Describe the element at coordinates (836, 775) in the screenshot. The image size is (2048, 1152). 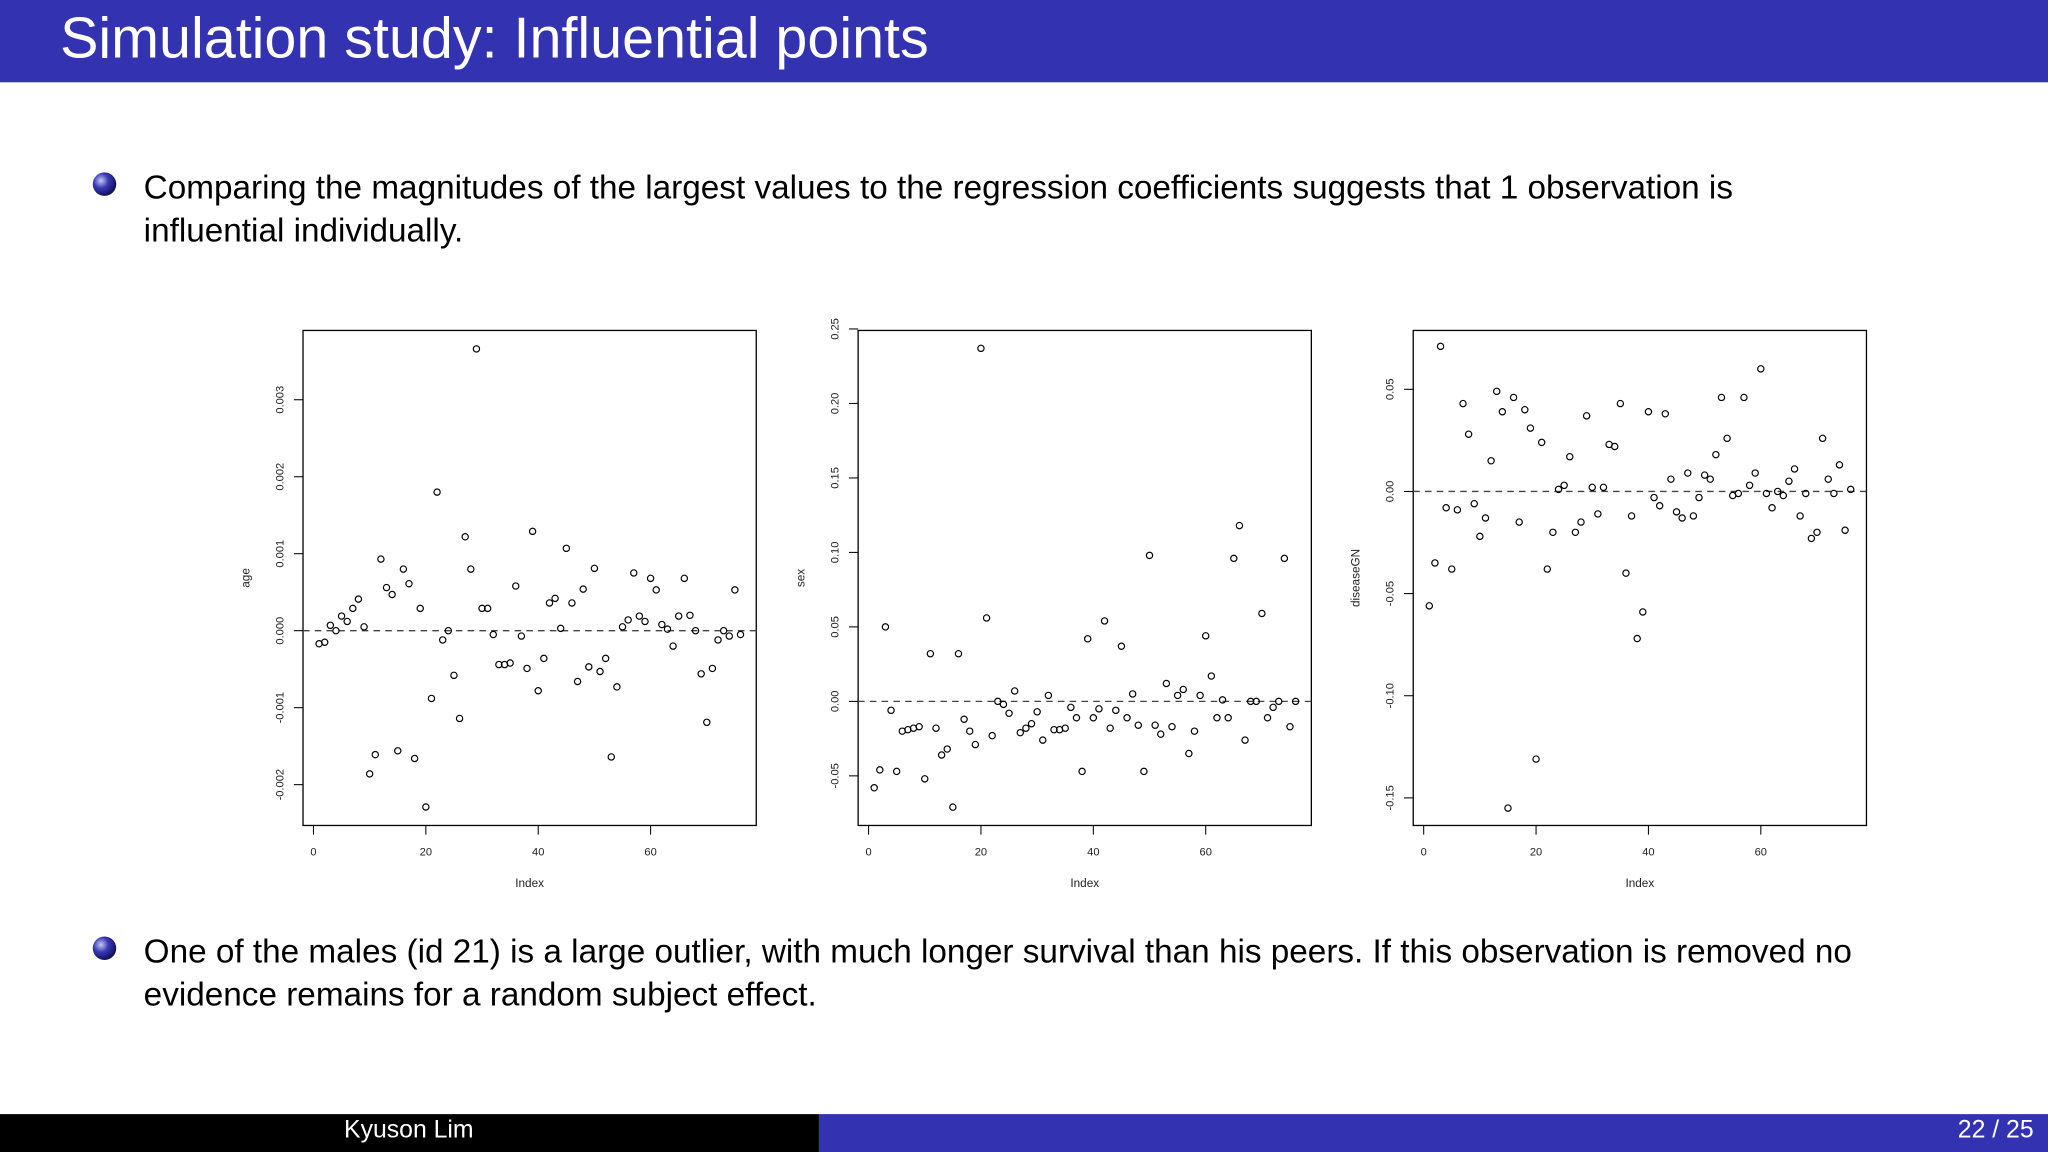
I see `y-tick-label: -0.05` at that location.